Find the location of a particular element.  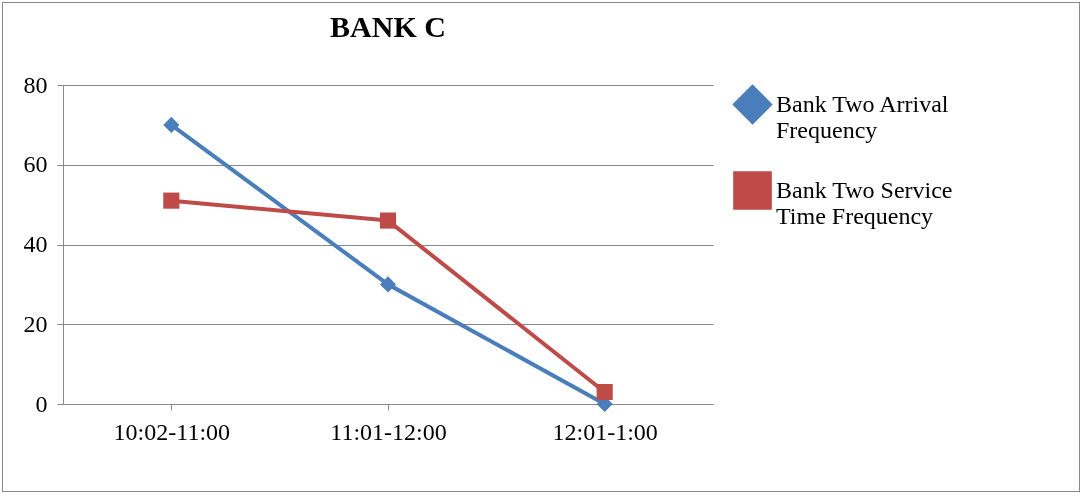

chart-title: BANK C is located at coordinates (388, 26).